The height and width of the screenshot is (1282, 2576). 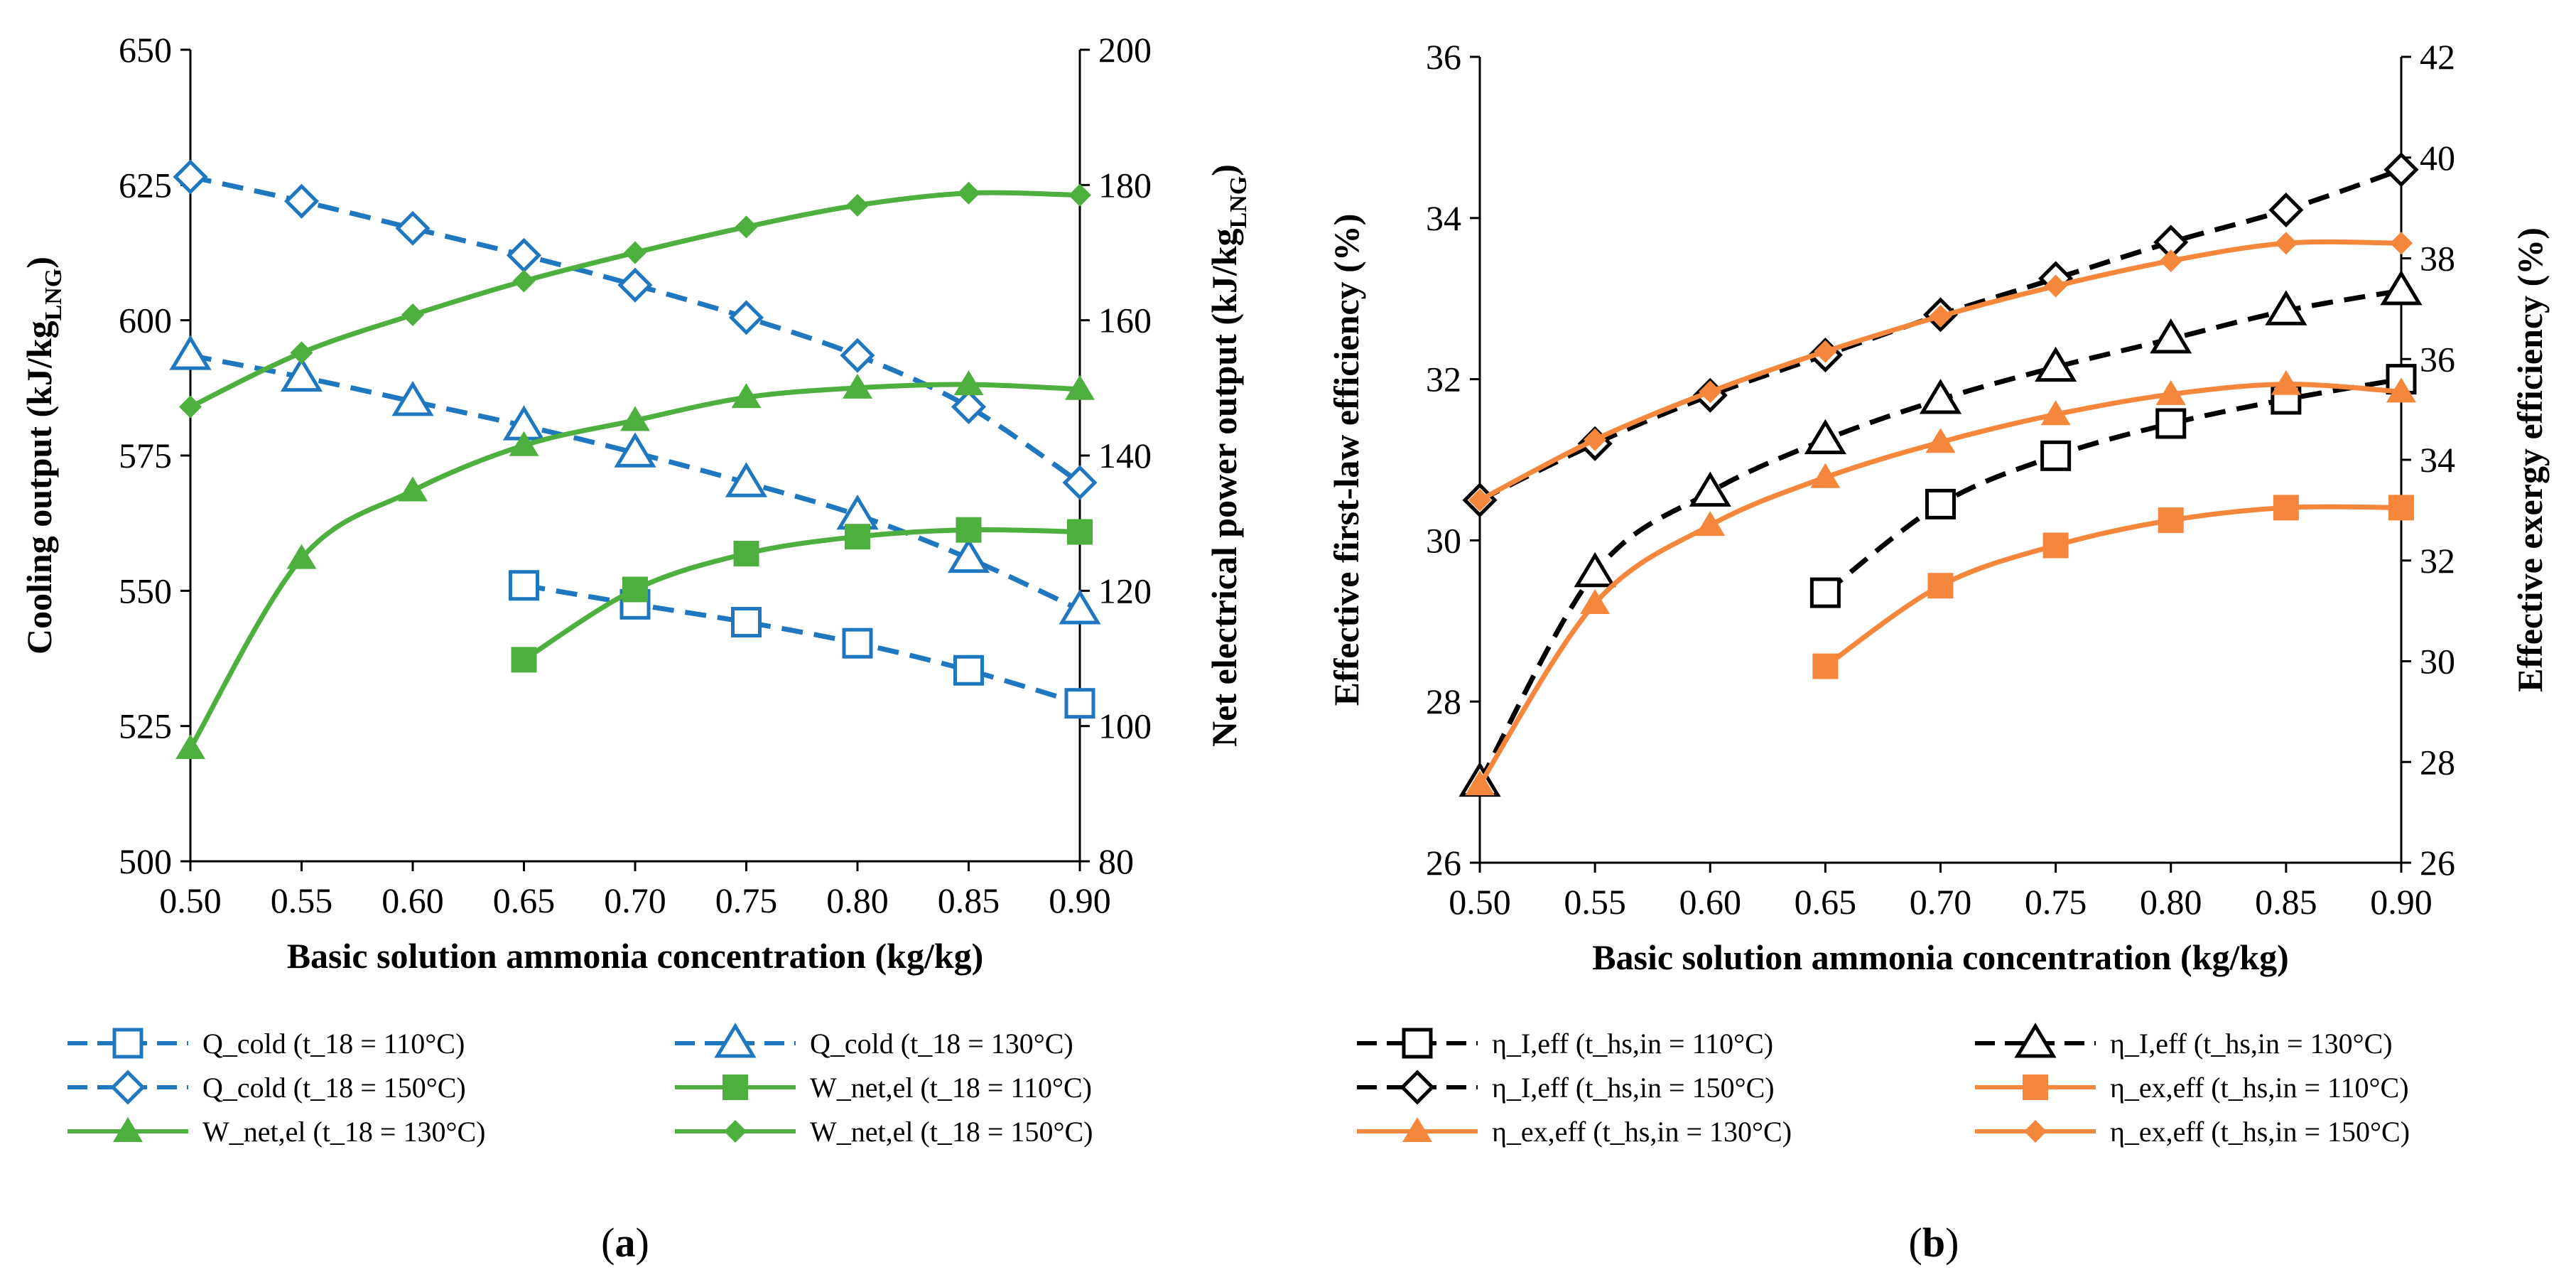 What do you see at coordinates (343, 1132) in the screenshot?
I see `legend-label: W_net,el (t_18 = 130°C)` at bounding box center [343, 1132].